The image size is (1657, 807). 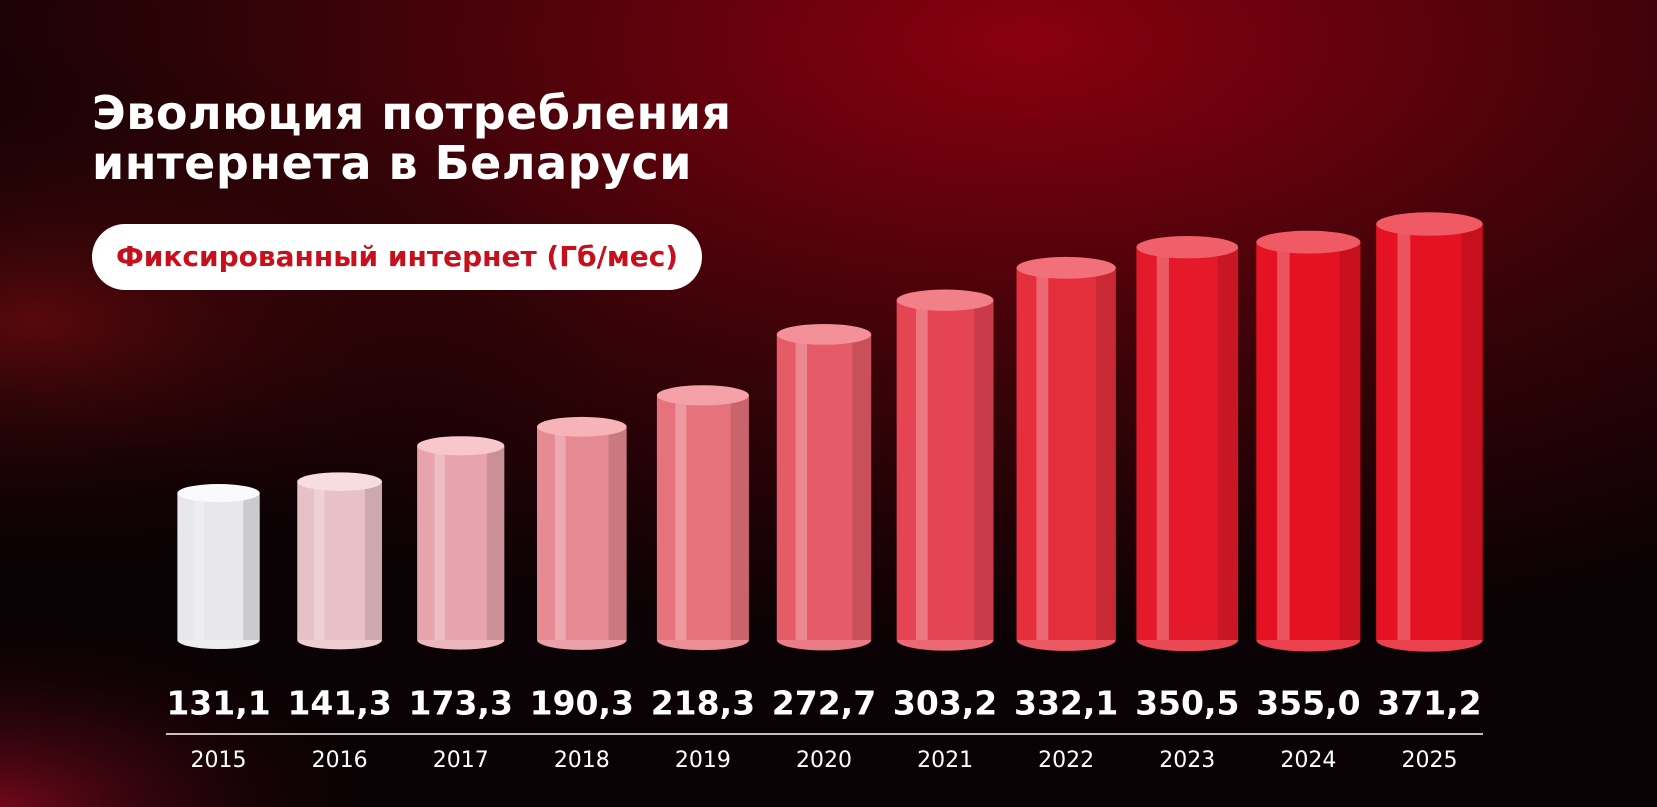 What do you see at coordinates (582, 760) in the screenshot?
I see `x-tick-label: 2018` at bounding box center [582, 760].